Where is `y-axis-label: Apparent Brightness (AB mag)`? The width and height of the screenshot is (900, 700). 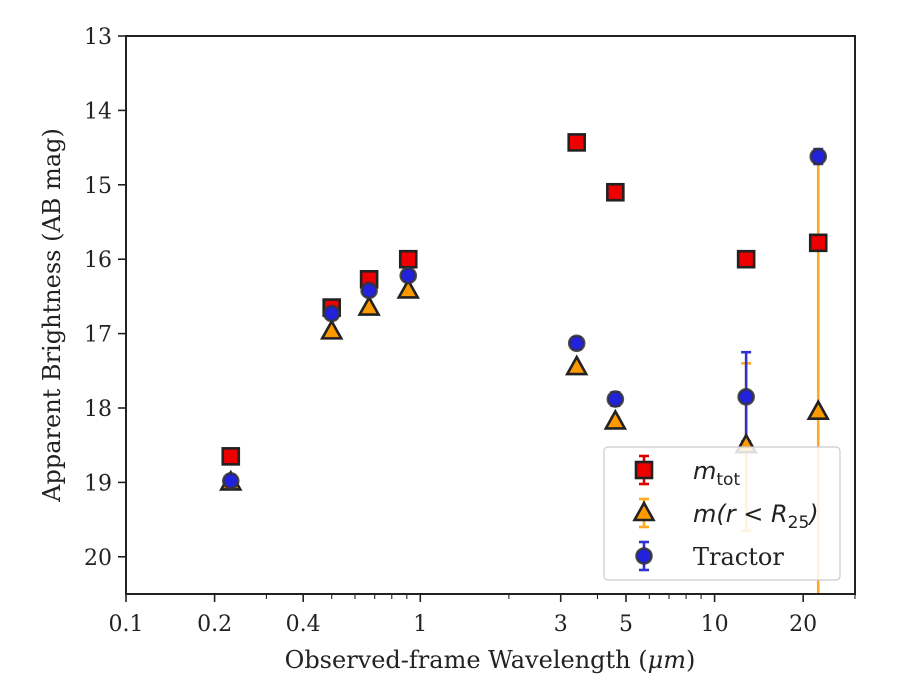
y-axis-label: Apparent Brightness (AB mag) is located at coordinates (52, 315).